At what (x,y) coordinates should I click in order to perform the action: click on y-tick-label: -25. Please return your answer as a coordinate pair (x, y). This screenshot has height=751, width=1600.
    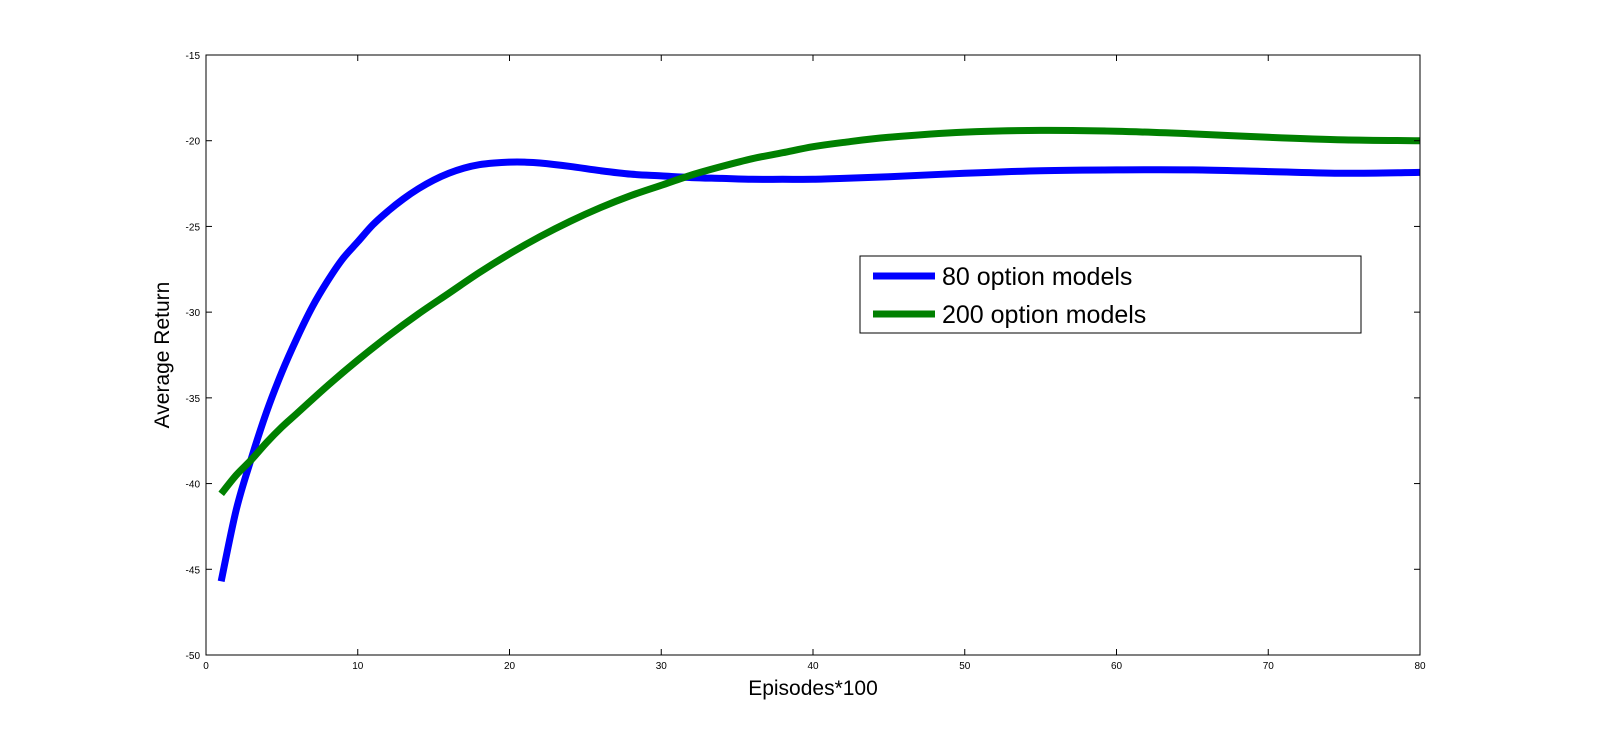
    Looking at the image, I should click on (193, 227).